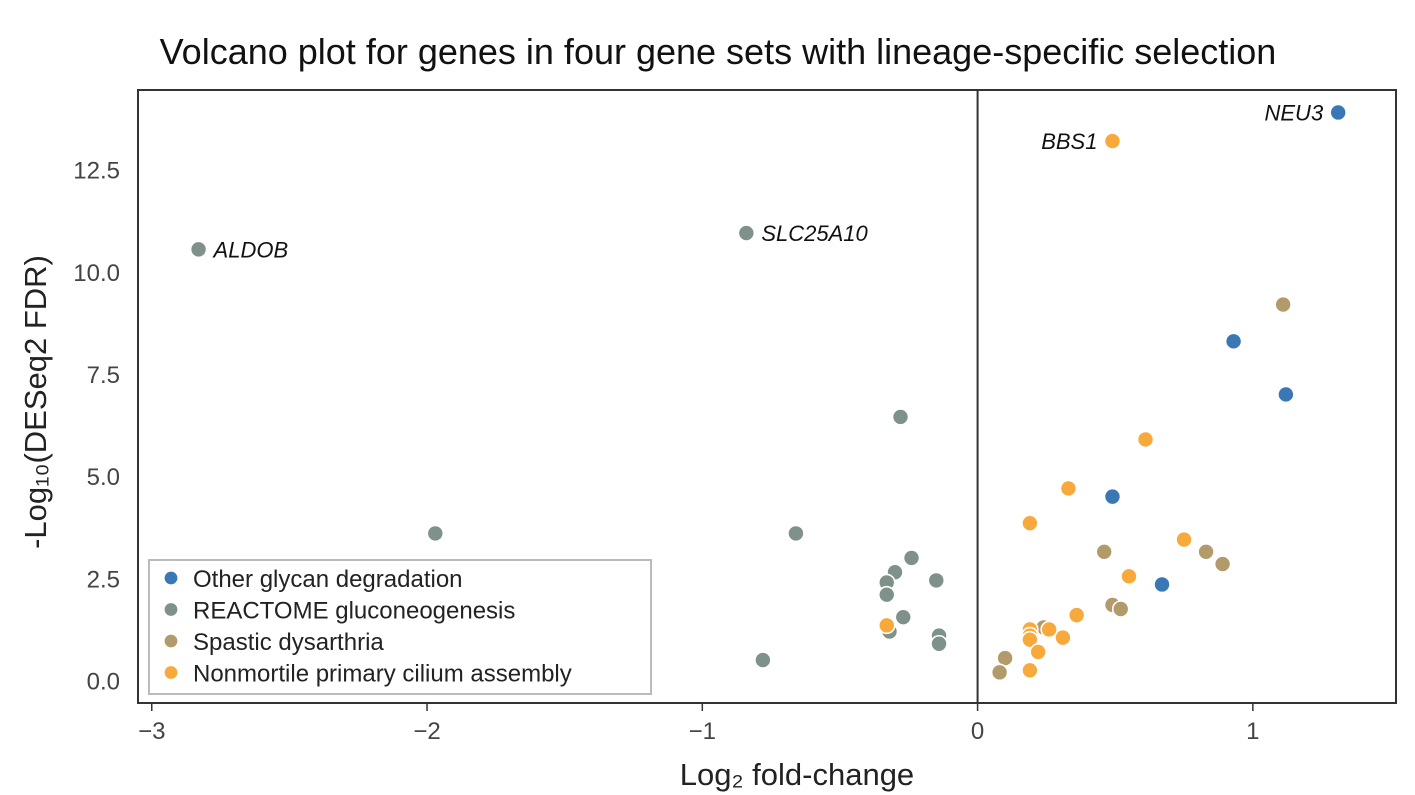 The width and height of the screenshot is (1415, 795). What do you see at coordinates (328, 579) in the screenshot?
I see `legend-label: Other glycan degradation` at bounding box center [328, 579].